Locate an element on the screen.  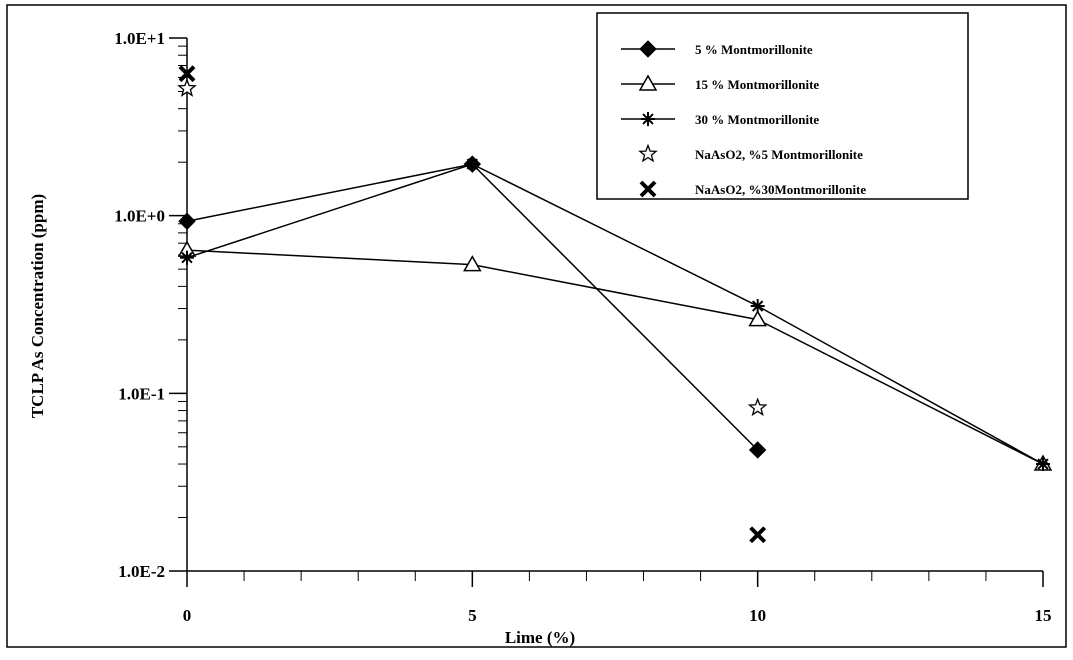
legend-item-3: 30 % Montmorillonite is located at coordinates (720, 119).